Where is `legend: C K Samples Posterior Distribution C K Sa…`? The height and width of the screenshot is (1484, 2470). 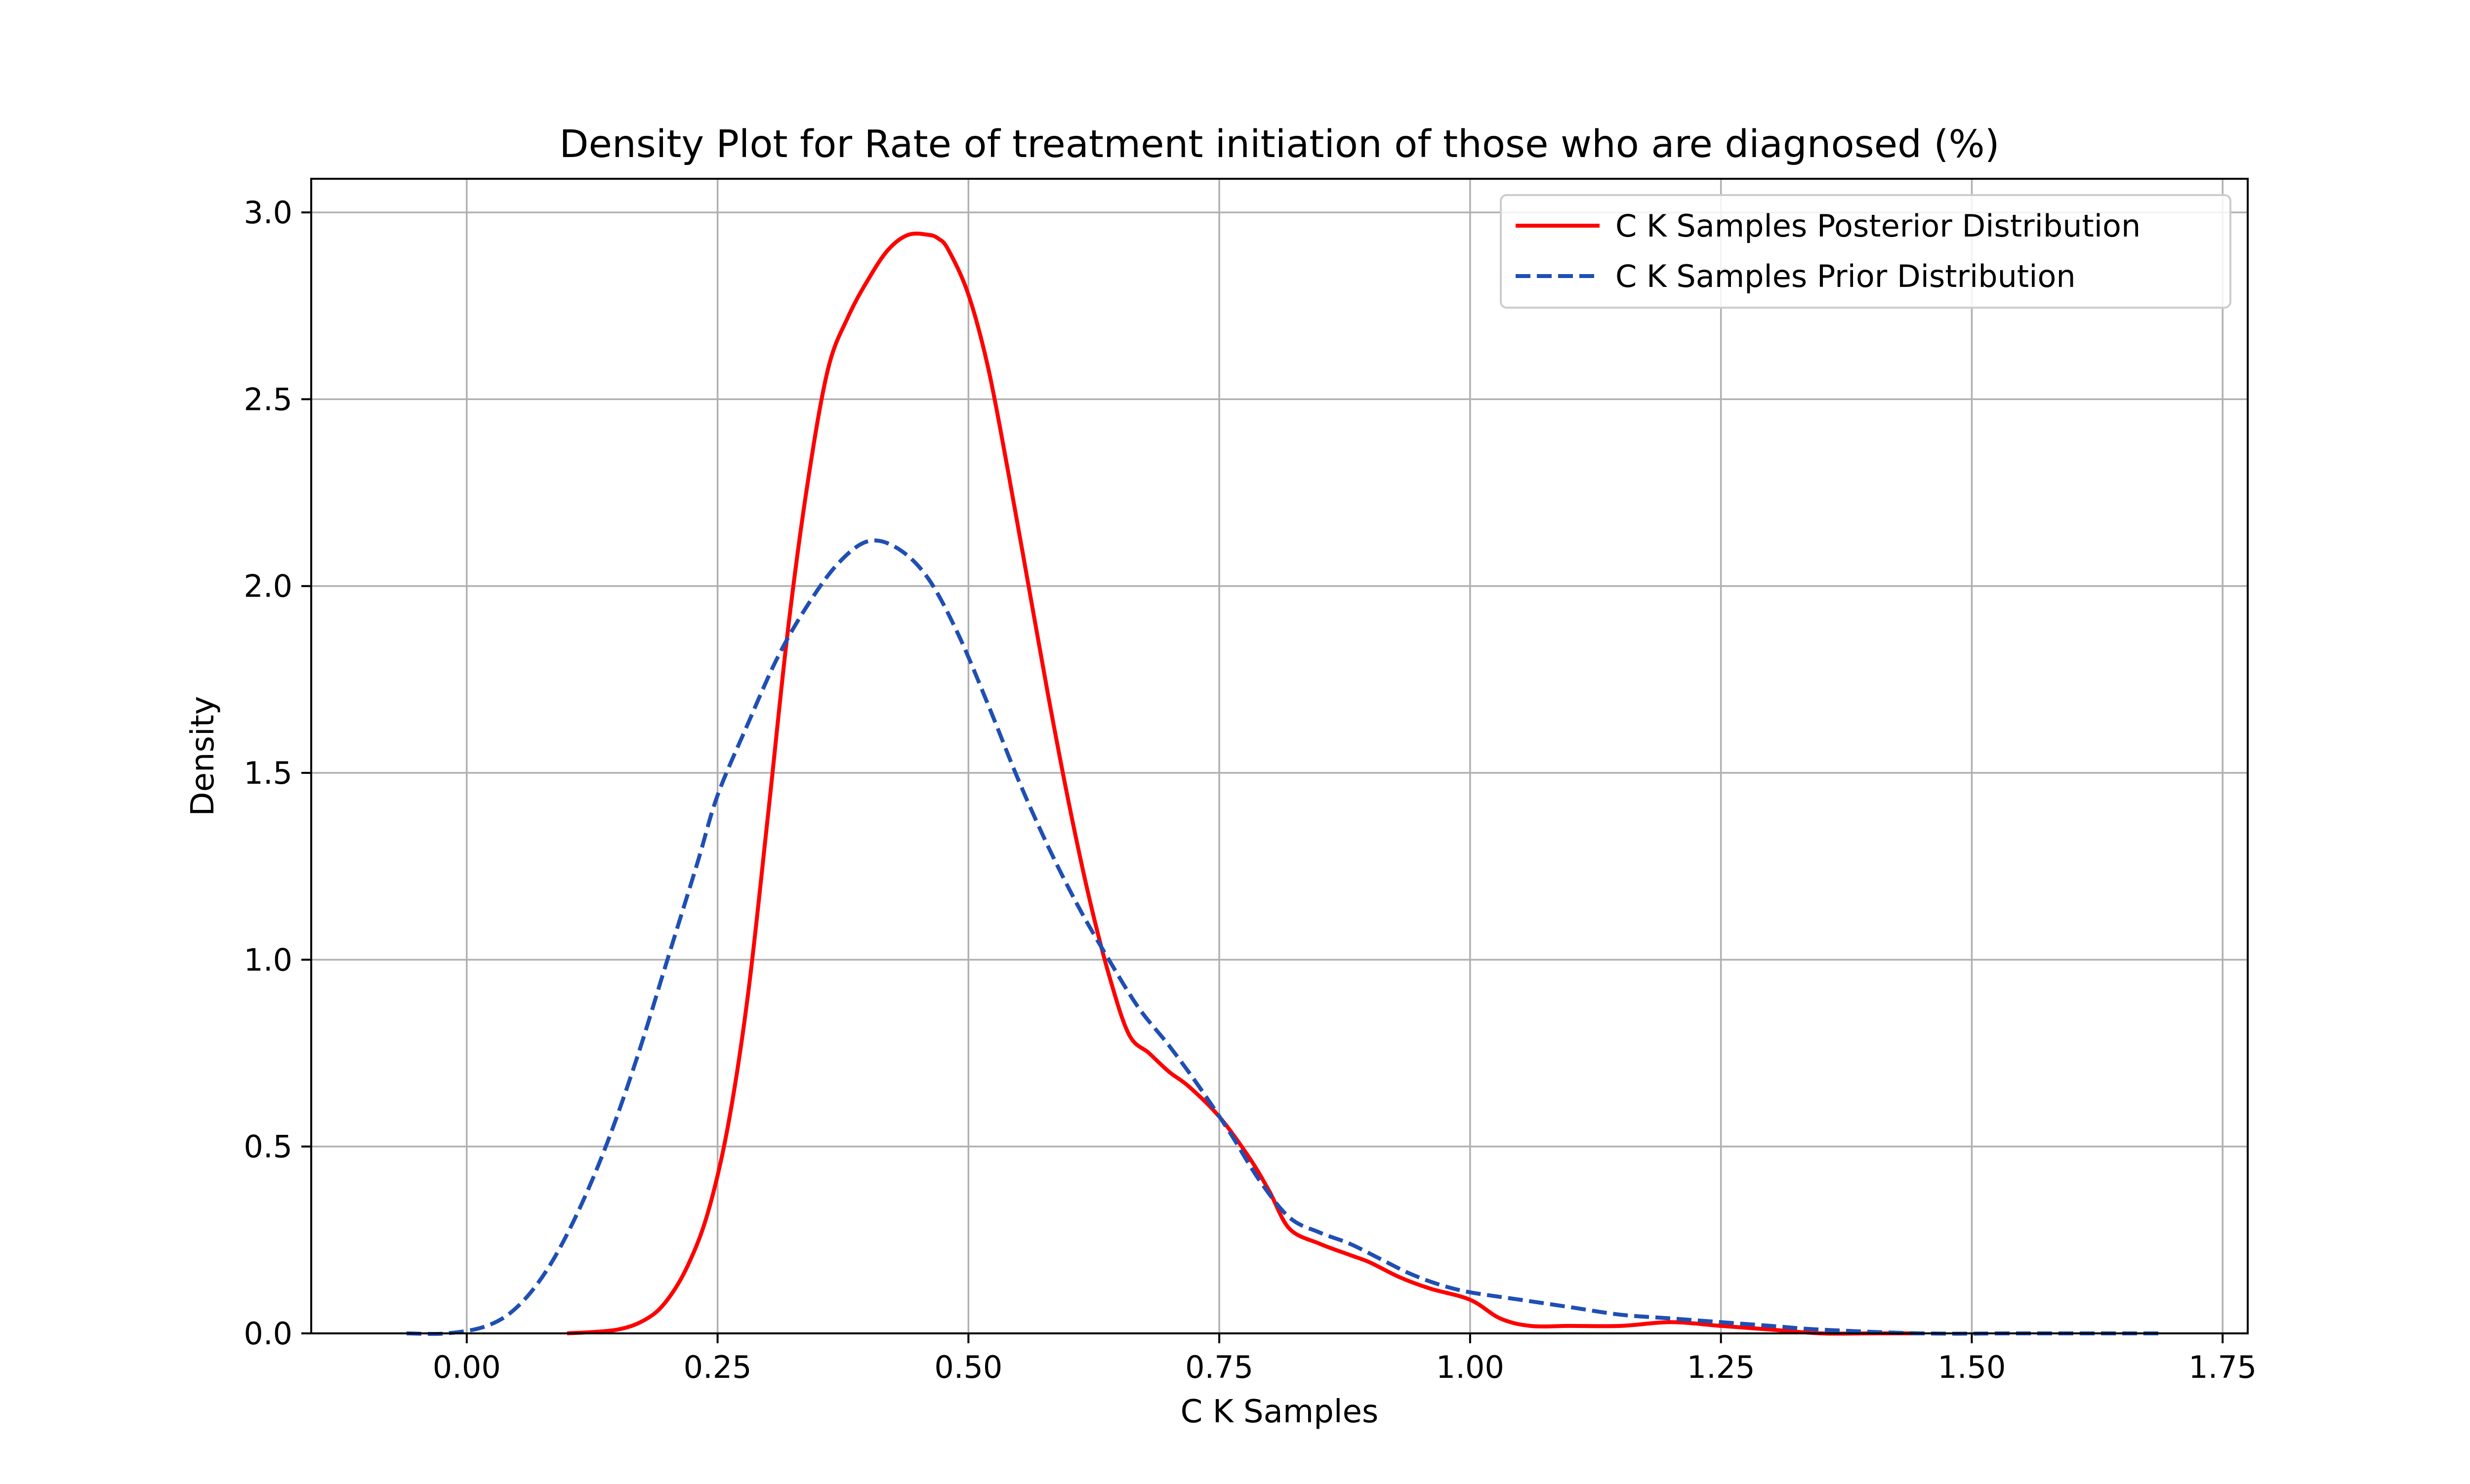 legend: C K Samples Posterior Distribution C K Sa… is located at coordinates (1865, 251).